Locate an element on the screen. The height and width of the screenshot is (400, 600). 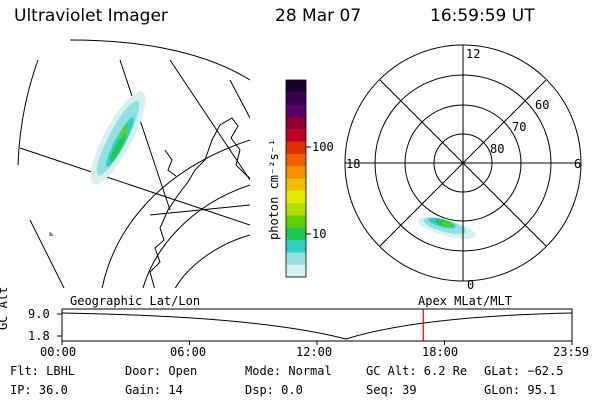
y-tick-label: 1.8 is located at coordinates (39, 336).